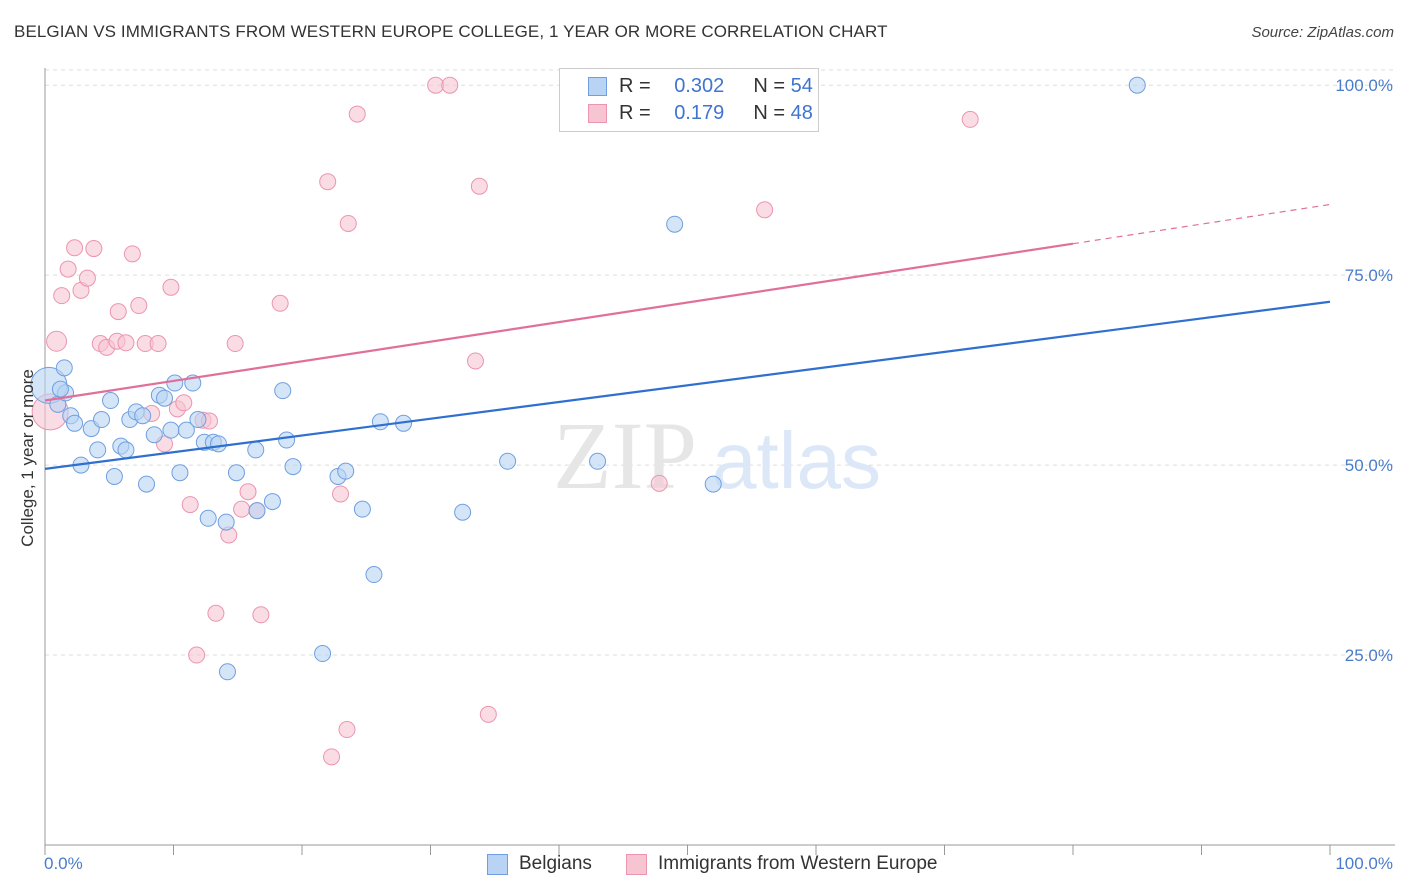  Describe the element at coordinates (555, 863) in the screenshot. I see `bottom-label-belgians: Belgians` at that location.